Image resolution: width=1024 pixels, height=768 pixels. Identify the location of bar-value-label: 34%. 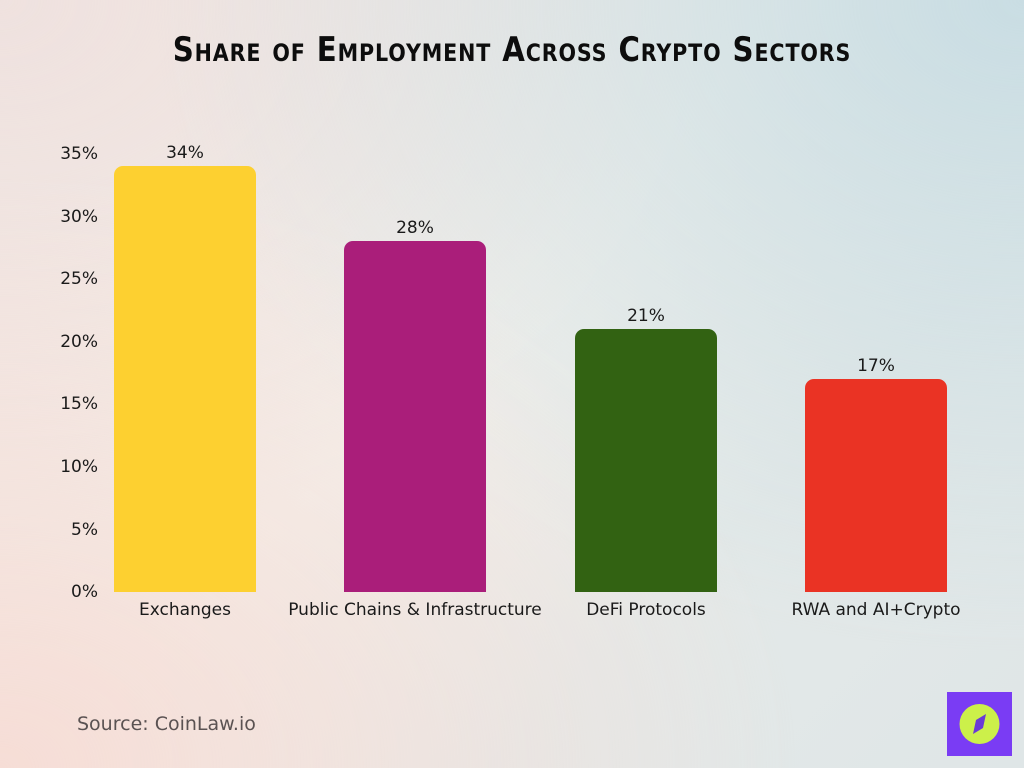
(185, 153).